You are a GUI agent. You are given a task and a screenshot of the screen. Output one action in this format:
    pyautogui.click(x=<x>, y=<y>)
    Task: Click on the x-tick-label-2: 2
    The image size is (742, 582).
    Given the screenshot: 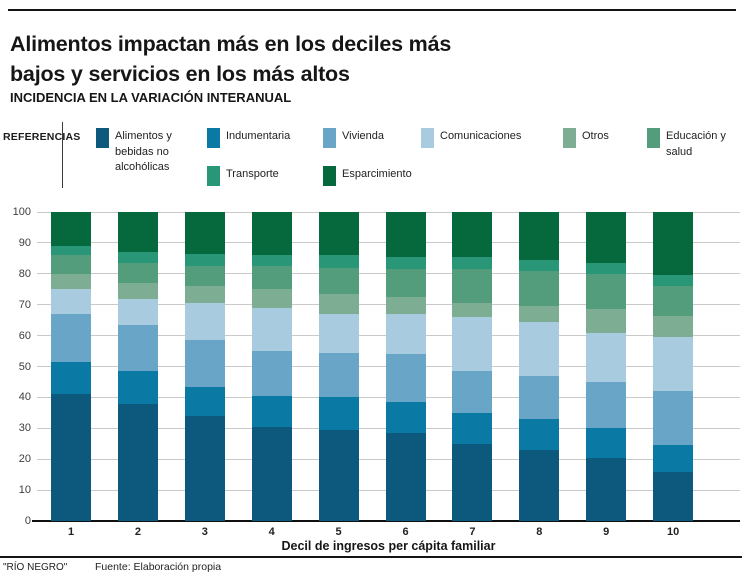 What is the action you would take?
    pyautogui.click(x=137, y=532)
    